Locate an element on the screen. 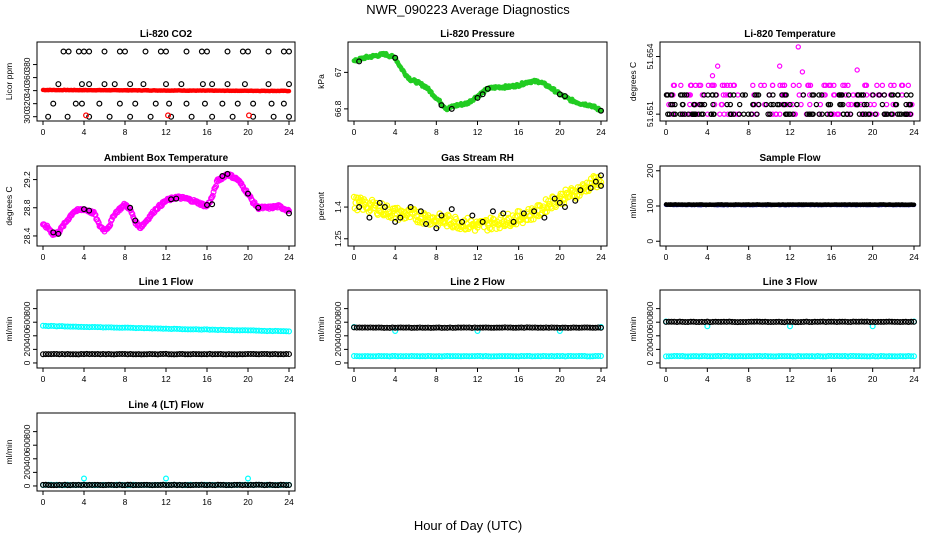 The width and height of the screenshot is (936, 540). y-tick-label: 100 is located at coordinates (650, 206).